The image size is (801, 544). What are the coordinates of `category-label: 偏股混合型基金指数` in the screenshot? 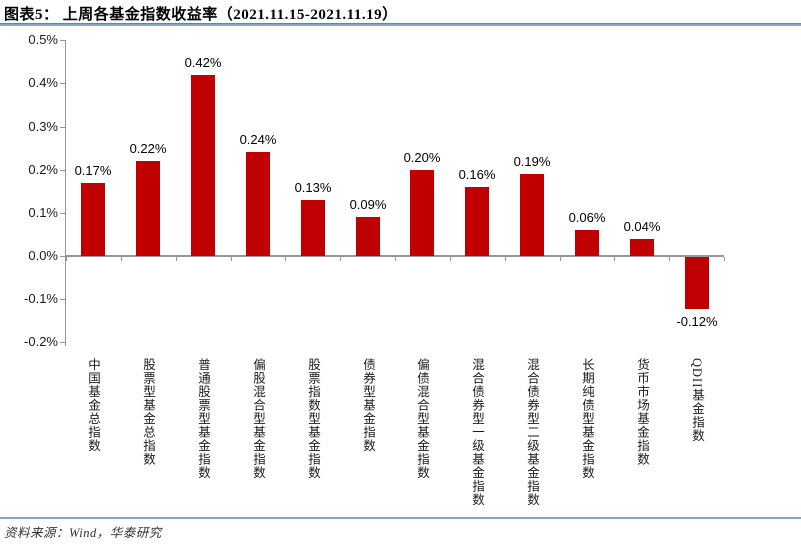 It's located at (258, 419).